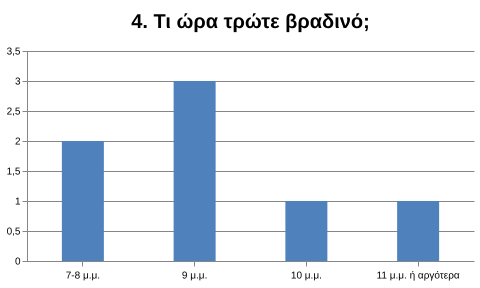 This screenshot has height=288, width=480. What do you see at coordinates (83, 276) in the screenshot?
I see `x-tick-label: 7-8 μ.μ.` at bounding box center [83, 276].